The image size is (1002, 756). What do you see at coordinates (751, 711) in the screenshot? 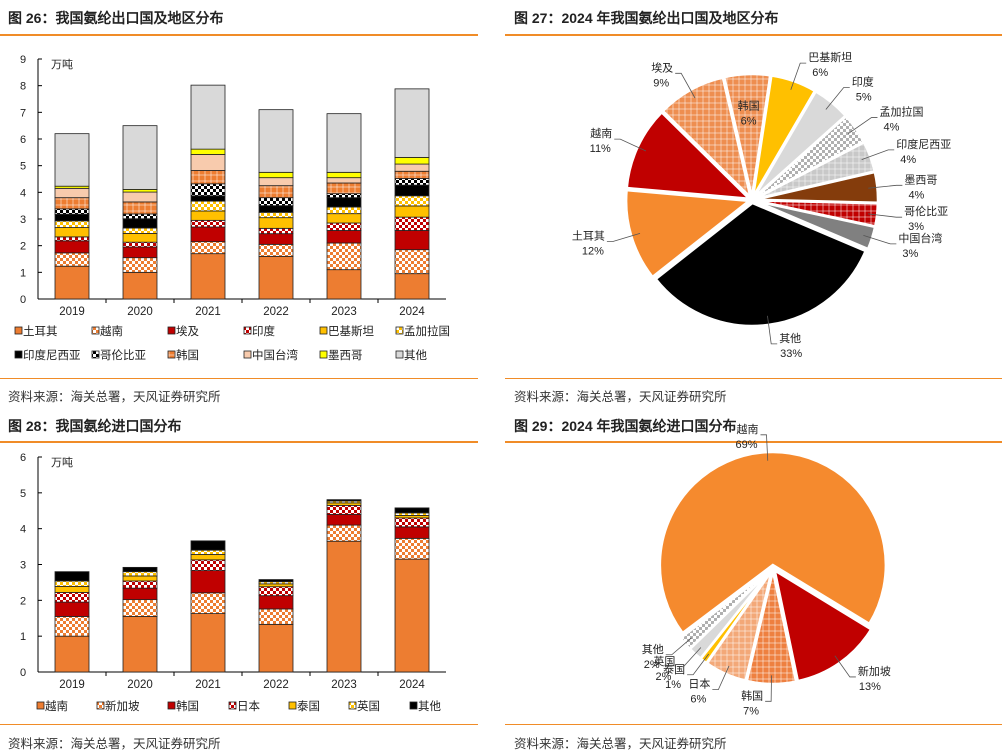
I see `slice-label-value: 7%` at bounding box center [751, 711].